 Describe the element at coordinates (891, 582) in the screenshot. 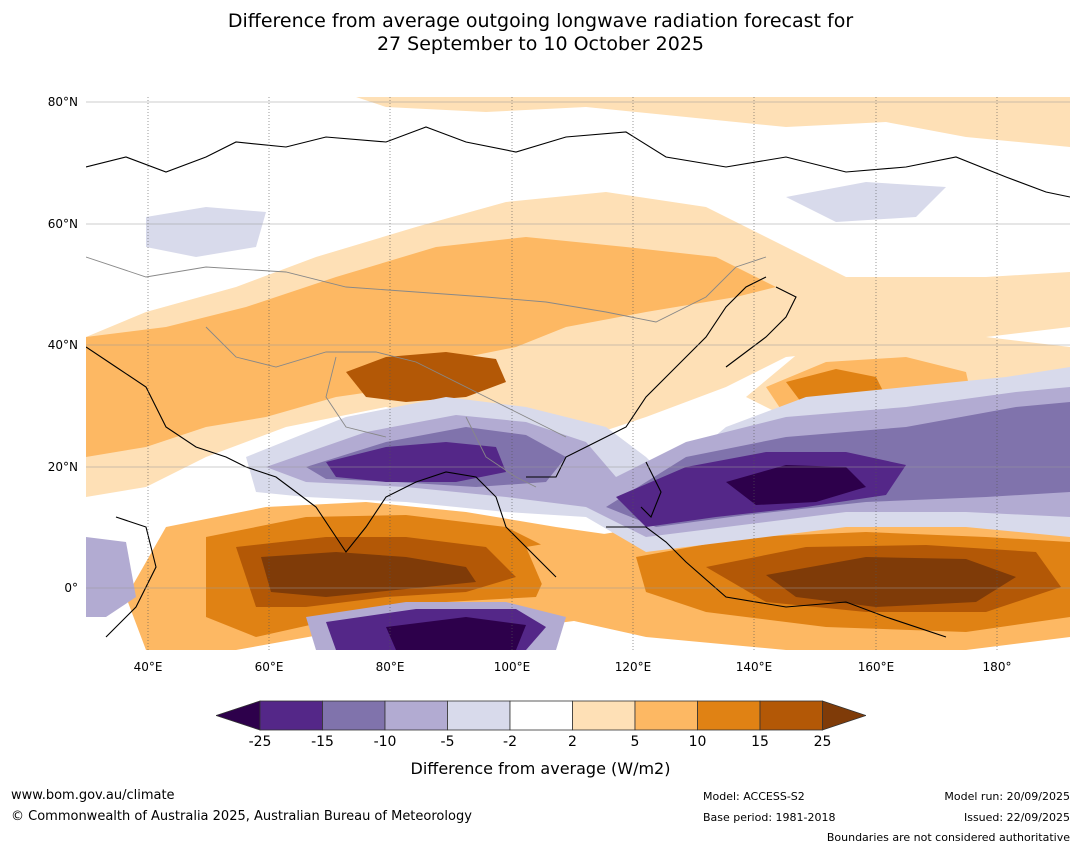

I see `anomaly-region-darkbrown-pacific` at that location.